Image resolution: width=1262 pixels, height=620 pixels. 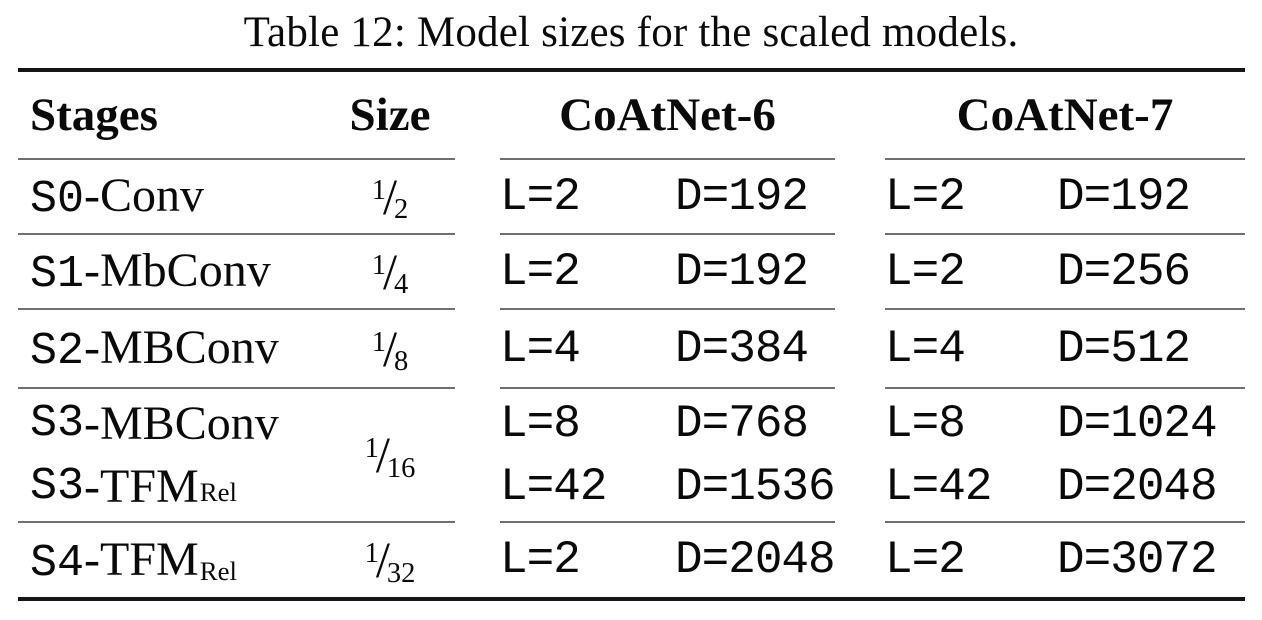 I want to click on size-cell: 1/16, so click(x=390, y=455).